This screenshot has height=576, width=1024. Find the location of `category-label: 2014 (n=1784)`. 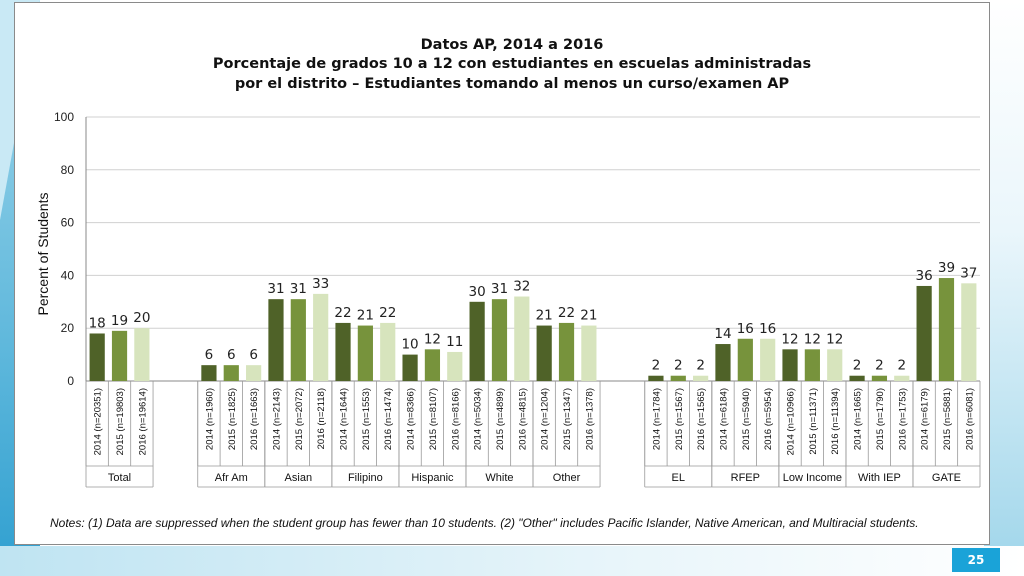

category-label: 2014 (n=1784) is located at coordinates (656, 419).